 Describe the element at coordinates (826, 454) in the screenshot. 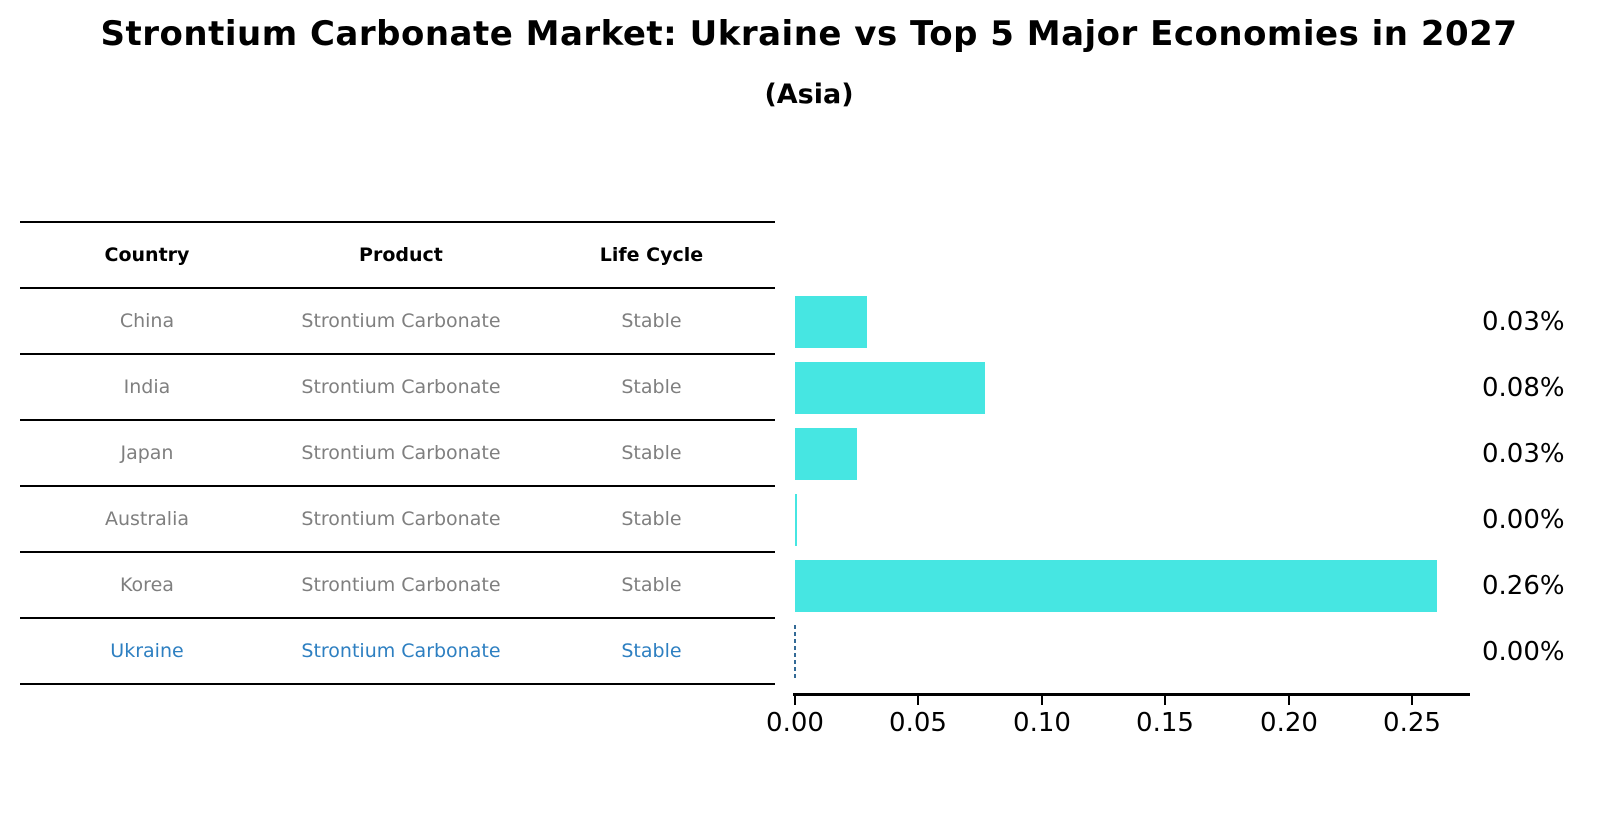

I see `bar-japan` at that location.